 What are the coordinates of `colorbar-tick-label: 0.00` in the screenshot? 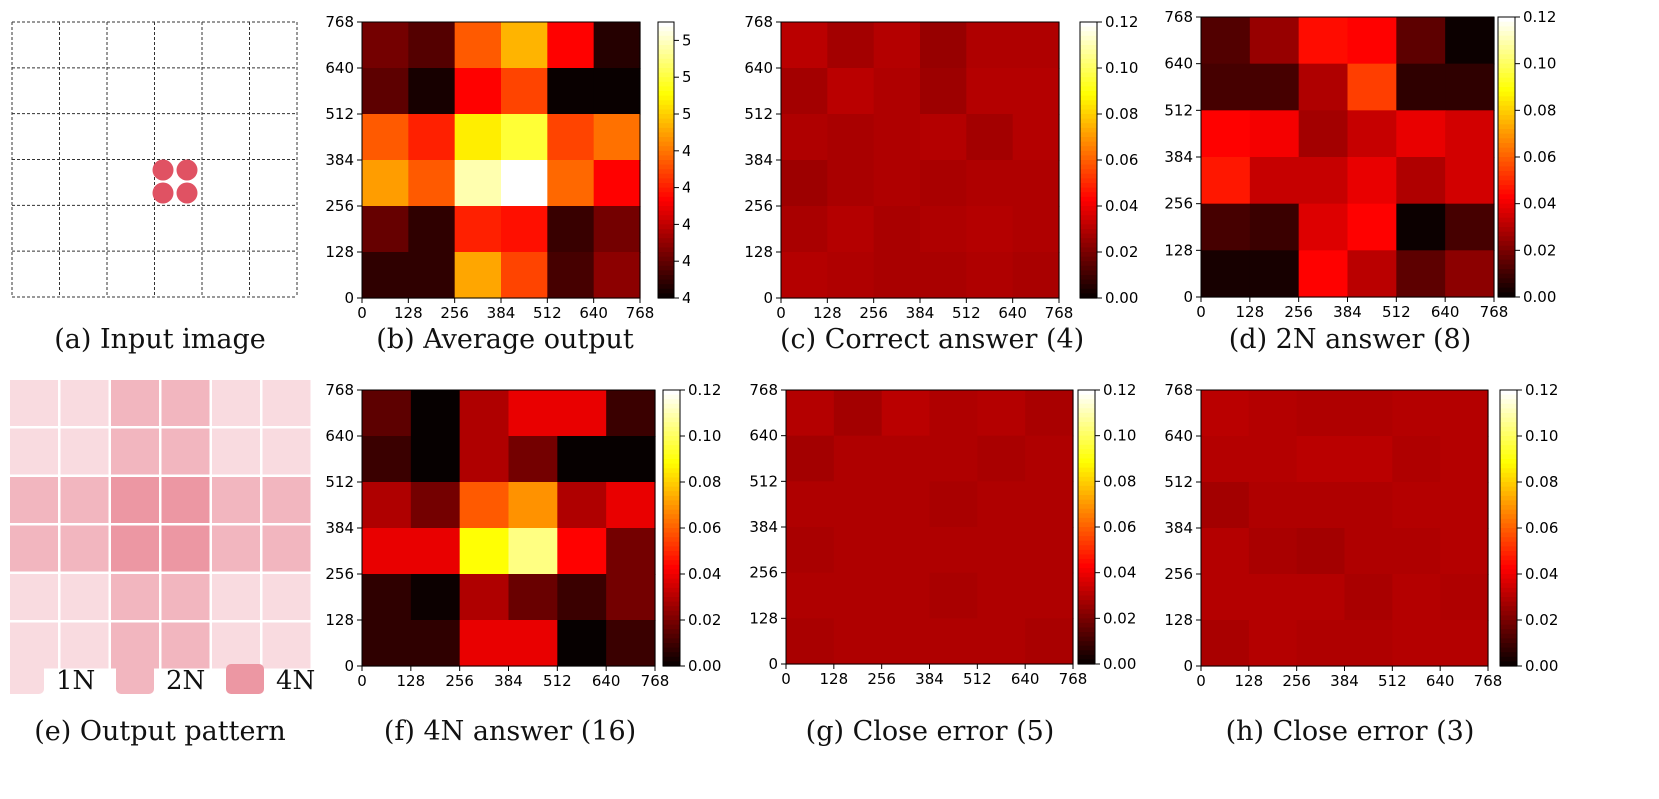 It's located at (1121, 298).